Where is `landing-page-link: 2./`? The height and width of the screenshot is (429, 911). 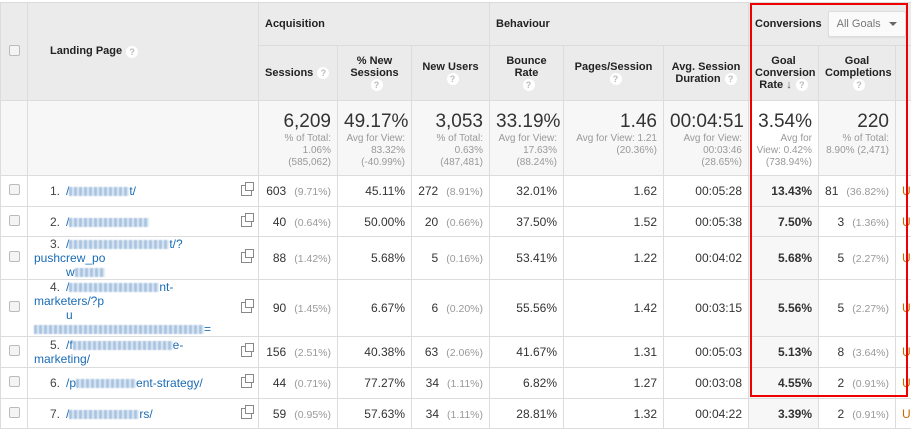 landing-page-link: 2./ is located at coordinates (143, 222).